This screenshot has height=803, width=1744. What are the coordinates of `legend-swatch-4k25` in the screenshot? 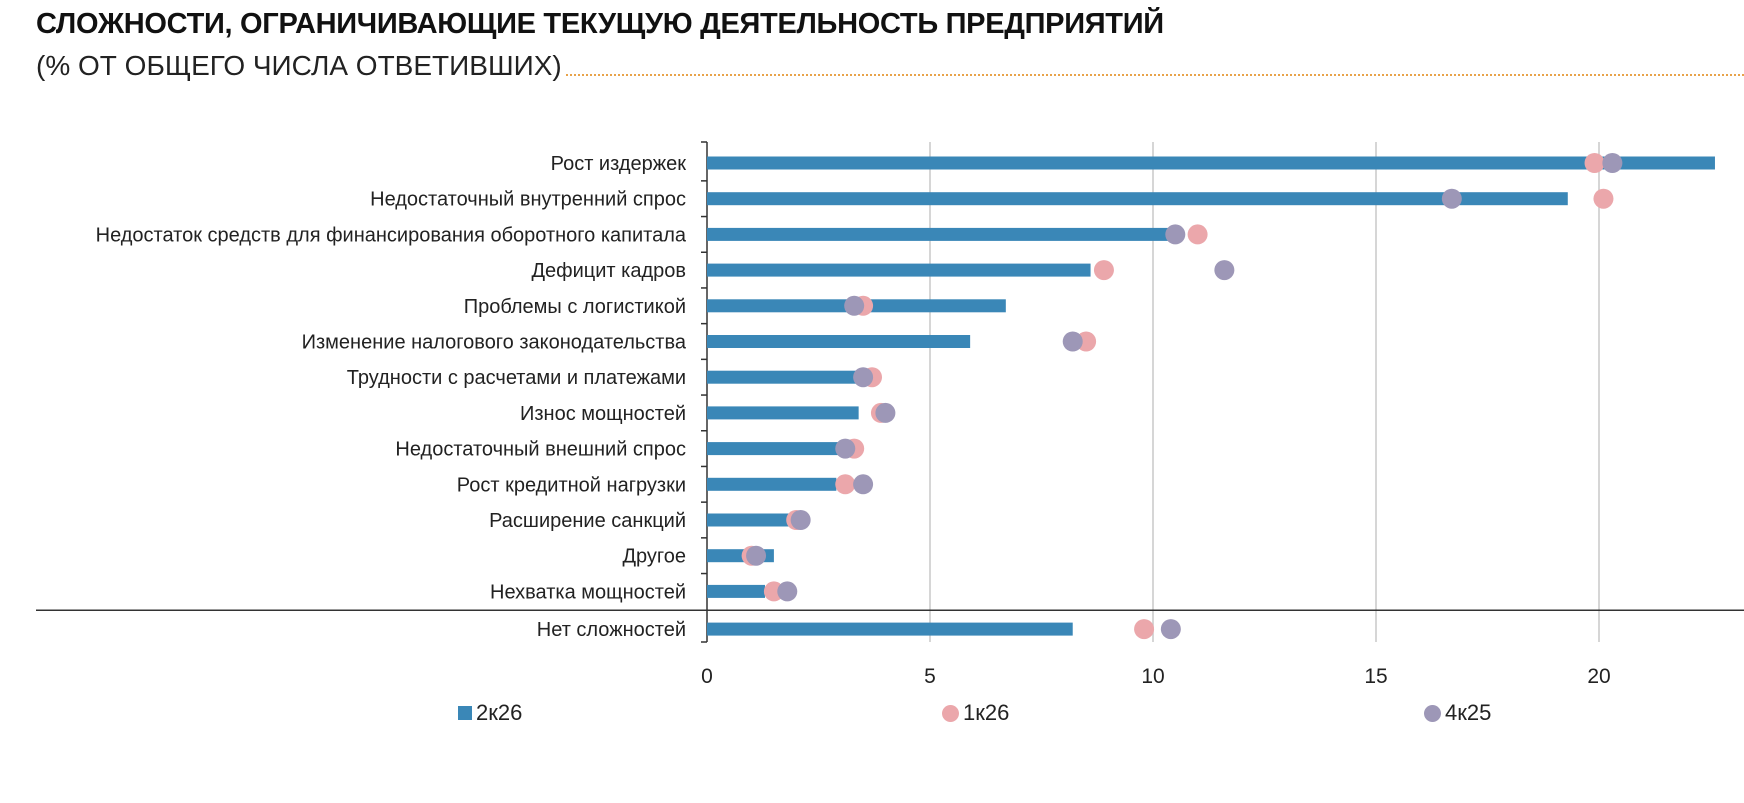 It's located at (1432, 713).